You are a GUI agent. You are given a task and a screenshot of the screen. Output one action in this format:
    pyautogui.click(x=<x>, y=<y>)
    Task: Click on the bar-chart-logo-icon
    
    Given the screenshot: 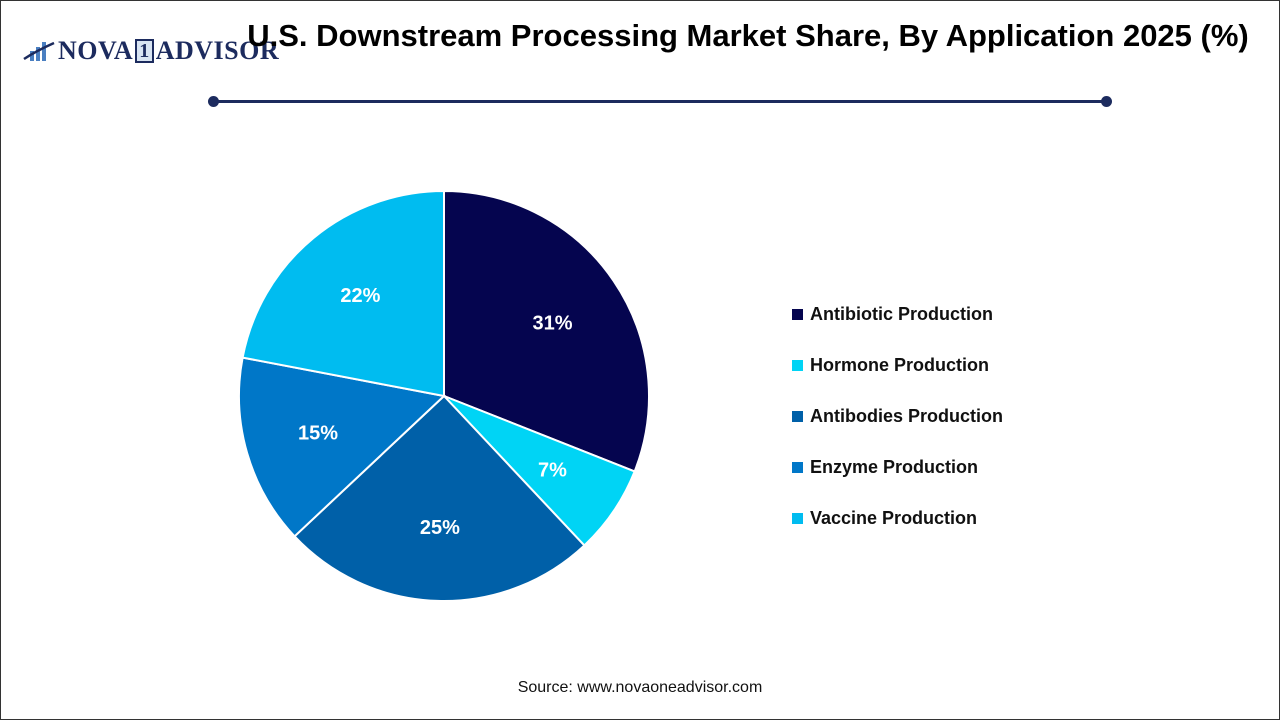 What is the action you would take?
    pyautogui.click(x=39, y=51)
    